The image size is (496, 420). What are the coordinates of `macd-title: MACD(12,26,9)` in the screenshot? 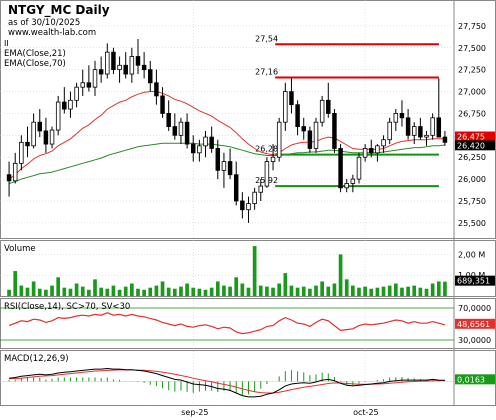 It's located at (36, 359).